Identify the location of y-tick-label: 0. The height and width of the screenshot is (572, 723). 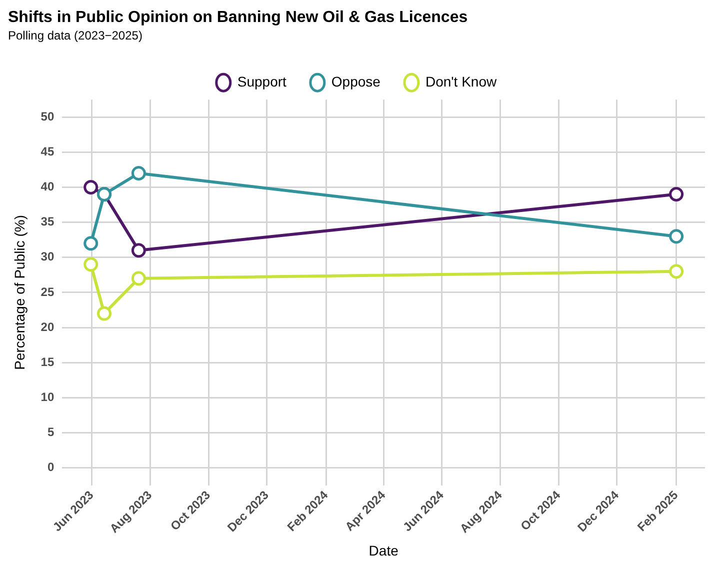
(50, 467).